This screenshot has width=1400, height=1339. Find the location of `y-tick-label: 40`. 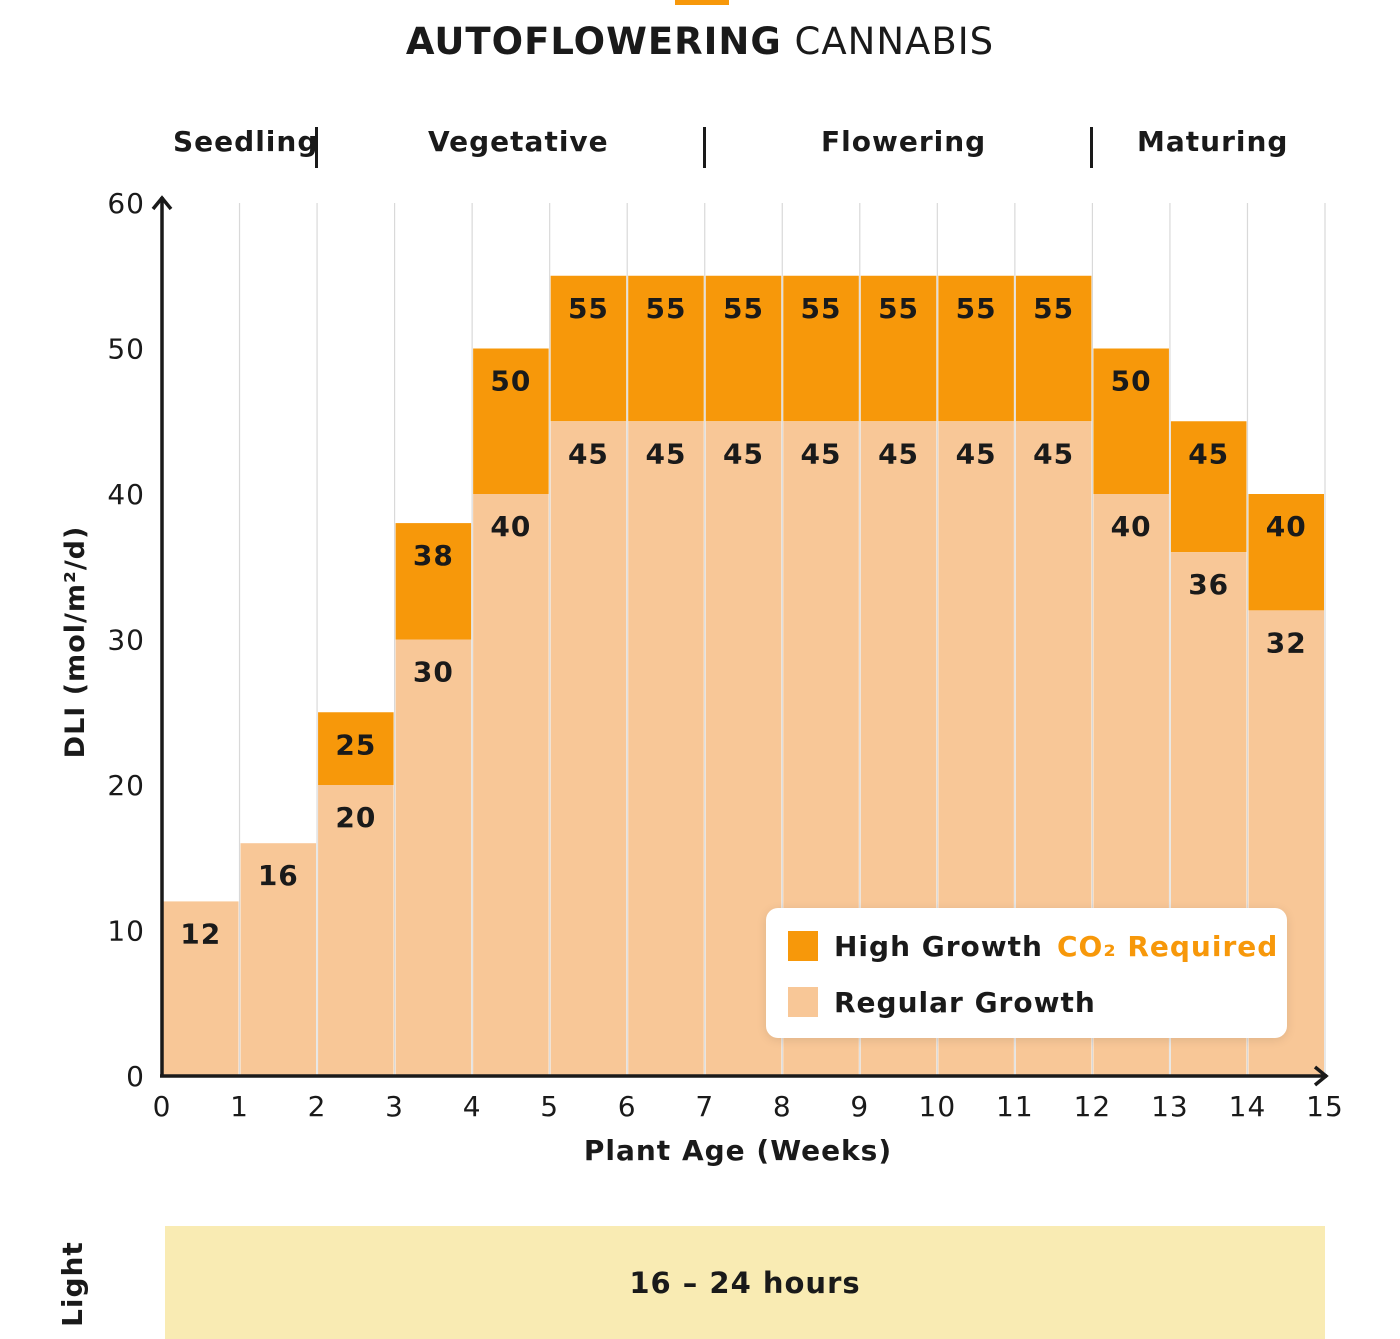

y-tick-label: 40 is located at coordinates (126, 494).